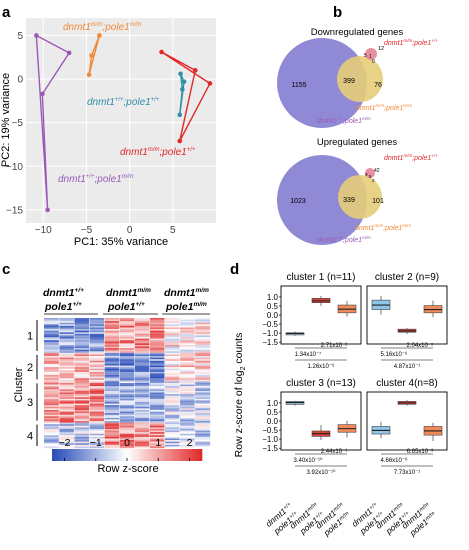 This screenshot has height=550, width=469. I want to click on pca-ylabel: PC2: 19% variance, so click(6, 120).